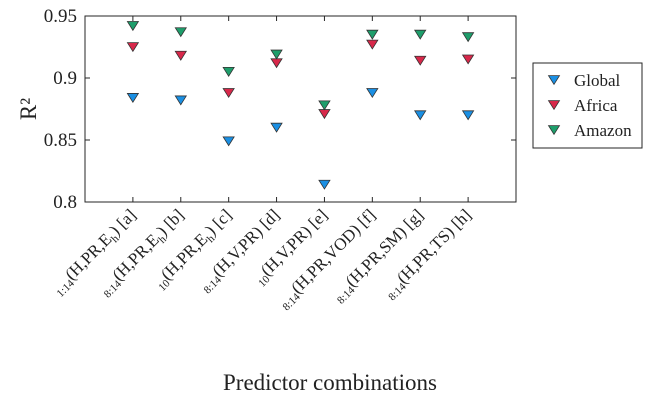 The height and width of the screenshot is (398, 646). What do you see at coordinates (603, 130) in the screenshot?
I see `legend-label: Amazon` at bounding box center [603, 130].